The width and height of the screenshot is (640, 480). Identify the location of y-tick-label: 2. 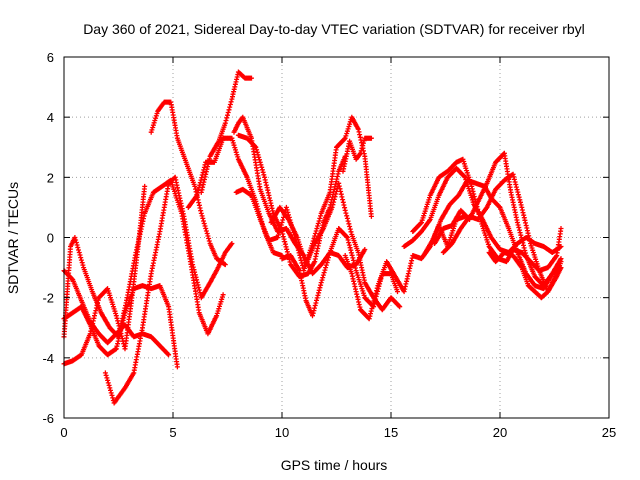
(50, 177).